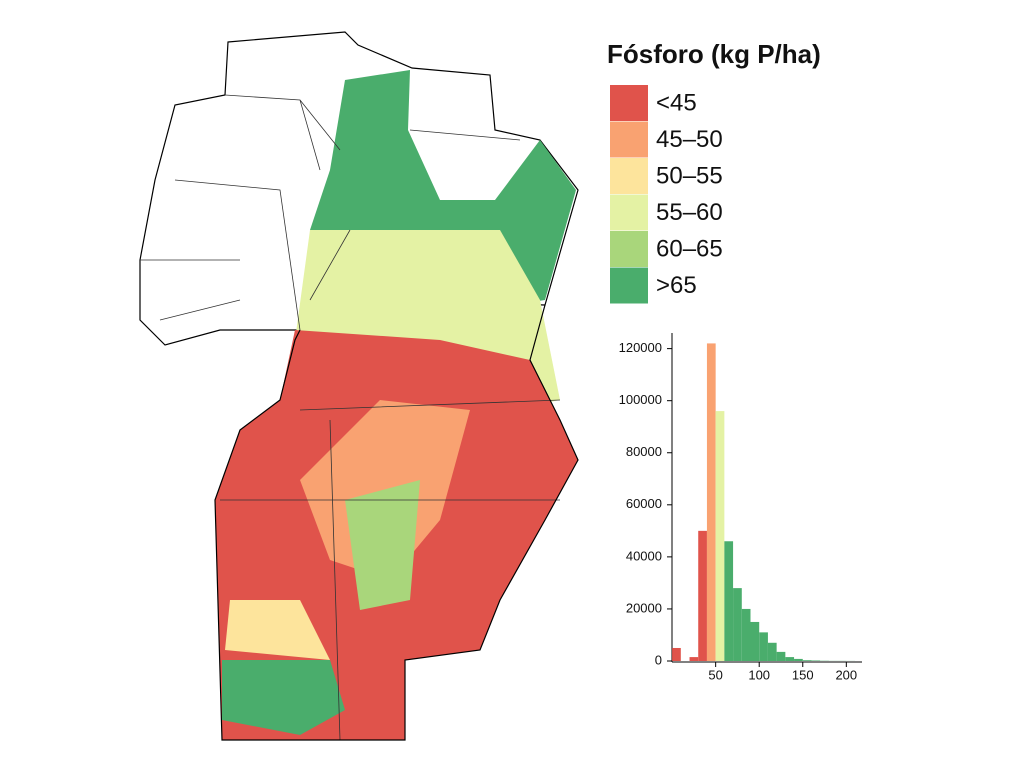 The width and height of the screenshot is (1024, 768). What do you see at coordinates (644, 503) in the screenshot?
I see `y-tick-label: 60000` at bounding box center [644, 503].